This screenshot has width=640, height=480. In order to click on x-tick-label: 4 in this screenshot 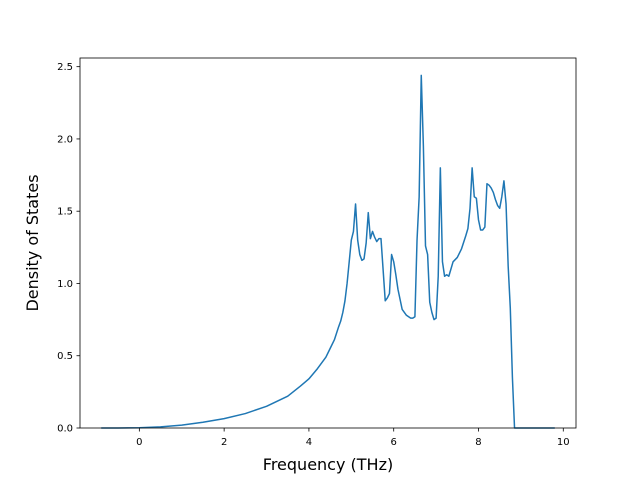, I will do `click(309, 442)`.